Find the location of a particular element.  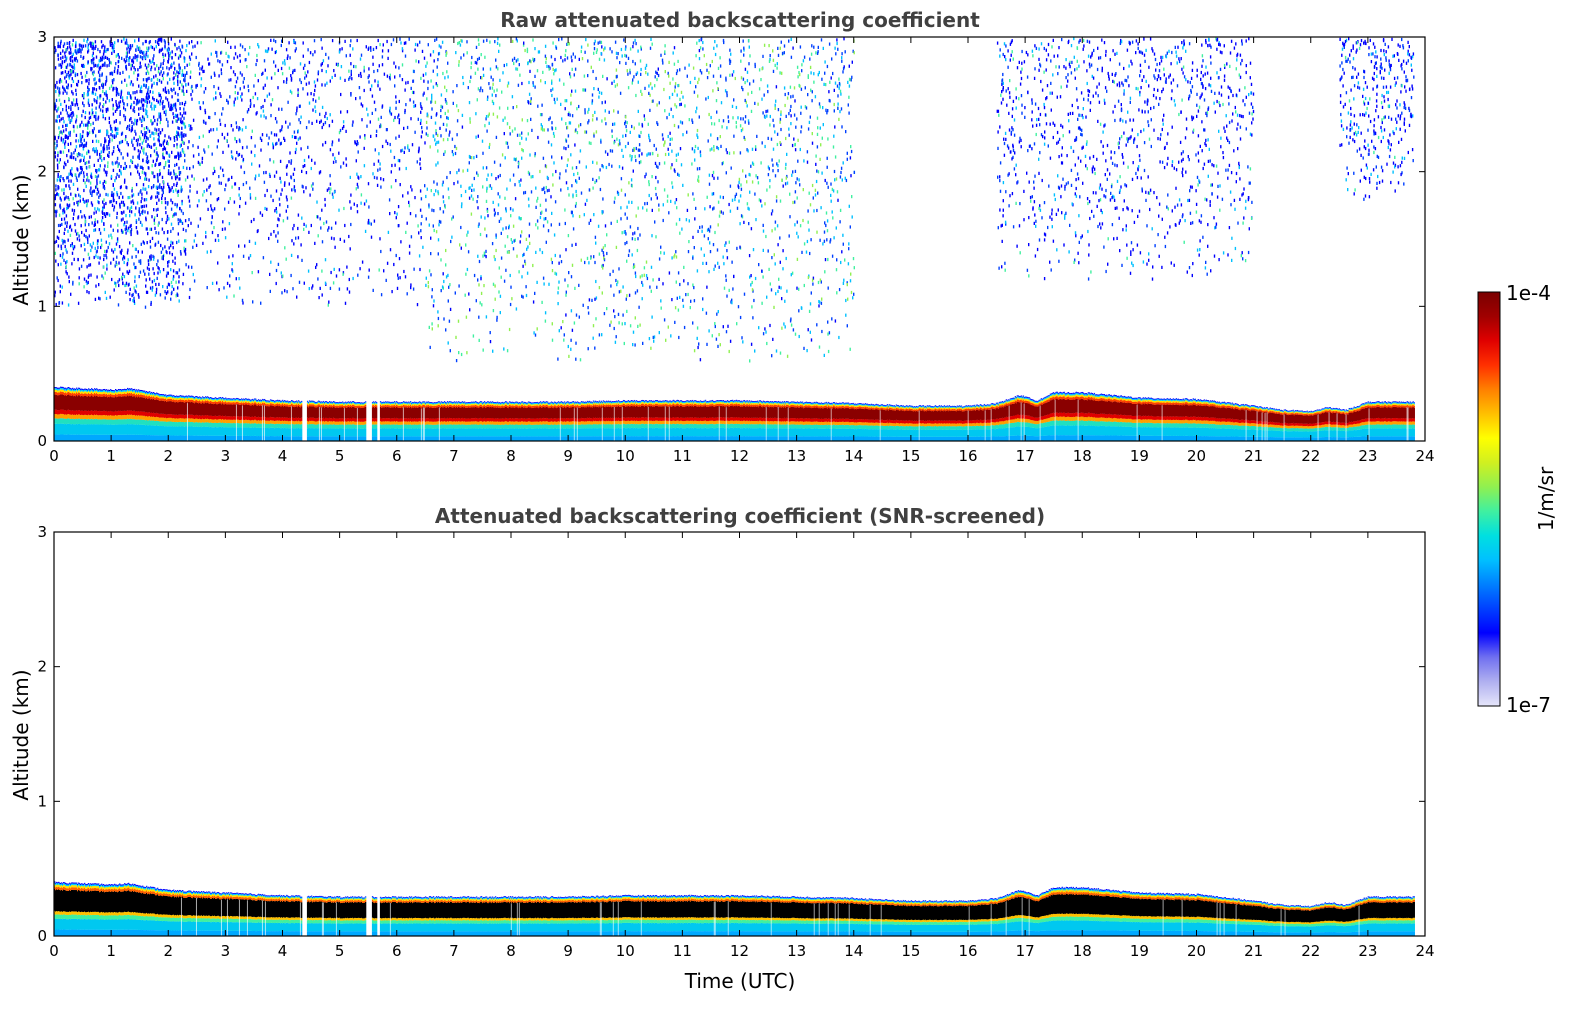

colorbar-min-label: 1e-7 is located at coordinates (1528, 705).